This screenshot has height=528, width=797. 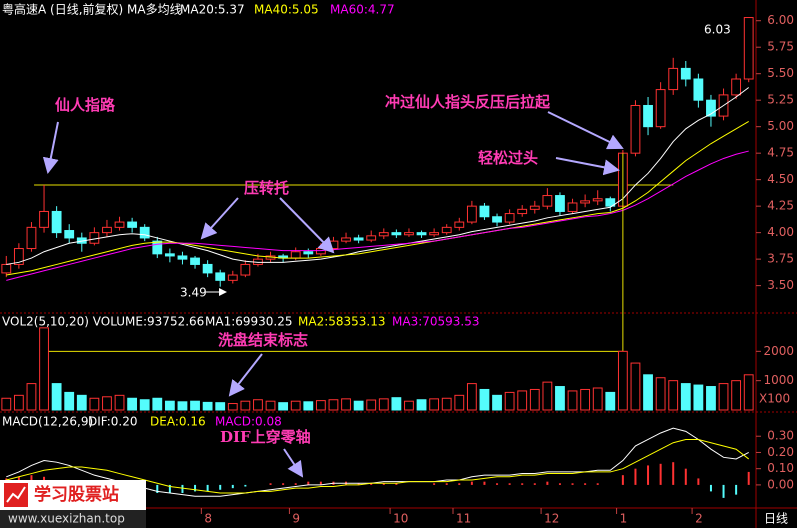 I want to click on chart-title: MACD(12,26,9), so click(x=47, y=422).